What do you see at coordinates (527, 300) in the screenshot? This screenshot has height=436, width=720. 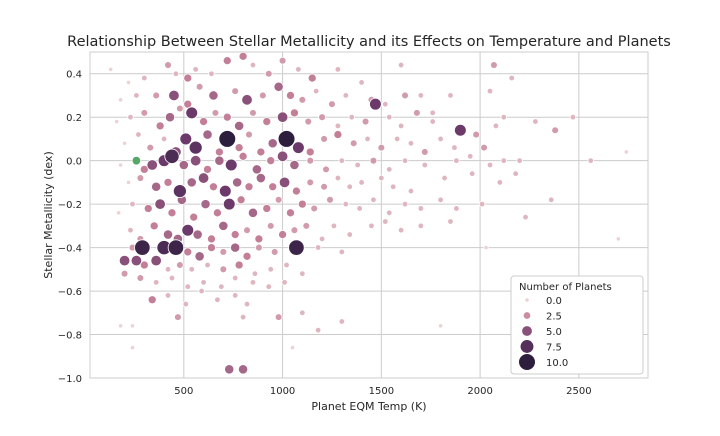 I see `legend-marker` at bounding box center [527, 300].